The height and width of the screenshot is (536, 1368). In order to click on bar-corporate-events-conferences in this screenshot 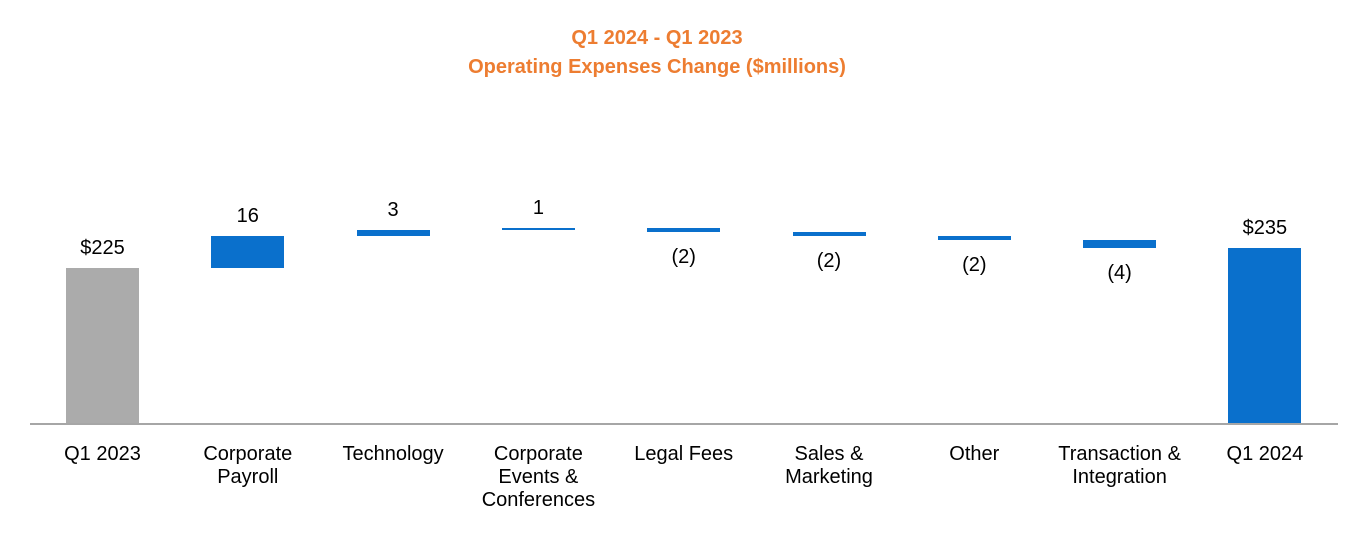, I will do `click(538, 229)`.